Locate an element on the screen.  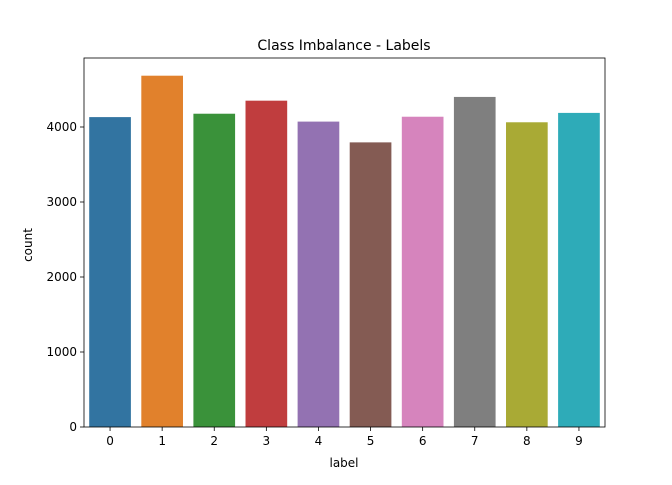
y-tick-label-1000: 1000 is located at coordinates (61, 352).